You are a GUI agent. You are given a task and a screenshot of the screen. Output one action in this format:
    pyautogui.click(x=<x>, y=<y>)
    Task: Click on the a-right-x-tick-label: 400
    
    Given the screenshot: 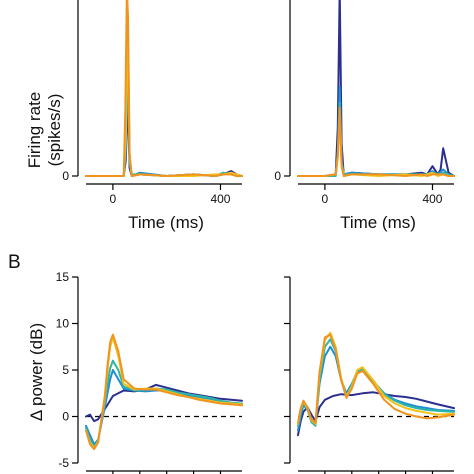 What is the action you would take?
    pyautogui.click(x=432, y=199)
    